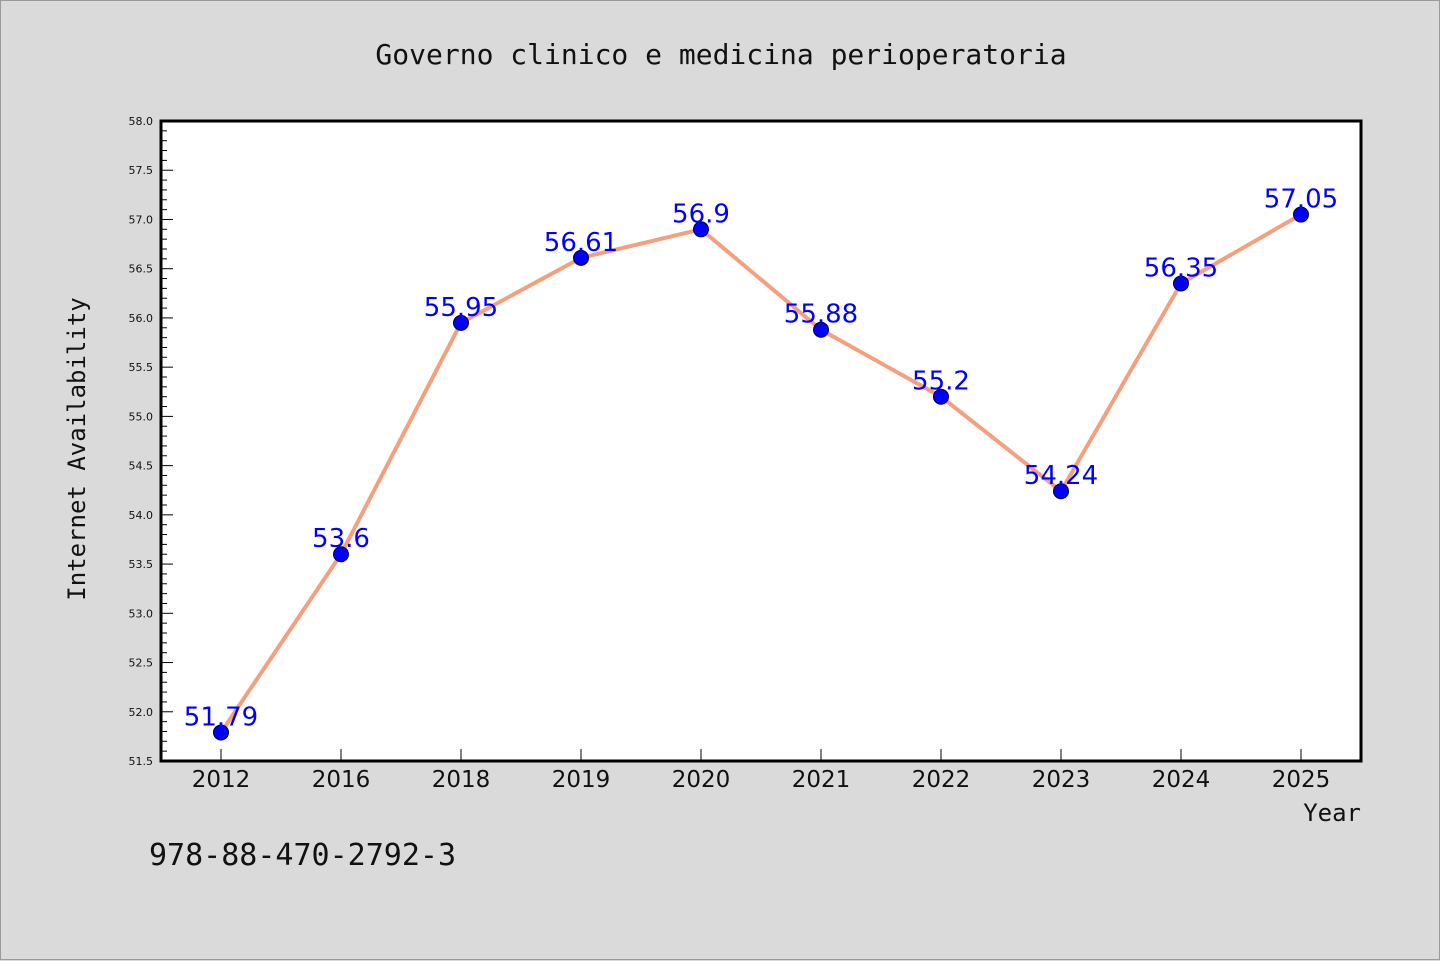 This screenshot has width=1440, height=961. I want to click on x-tick-label: 2021, so click(821, 780).